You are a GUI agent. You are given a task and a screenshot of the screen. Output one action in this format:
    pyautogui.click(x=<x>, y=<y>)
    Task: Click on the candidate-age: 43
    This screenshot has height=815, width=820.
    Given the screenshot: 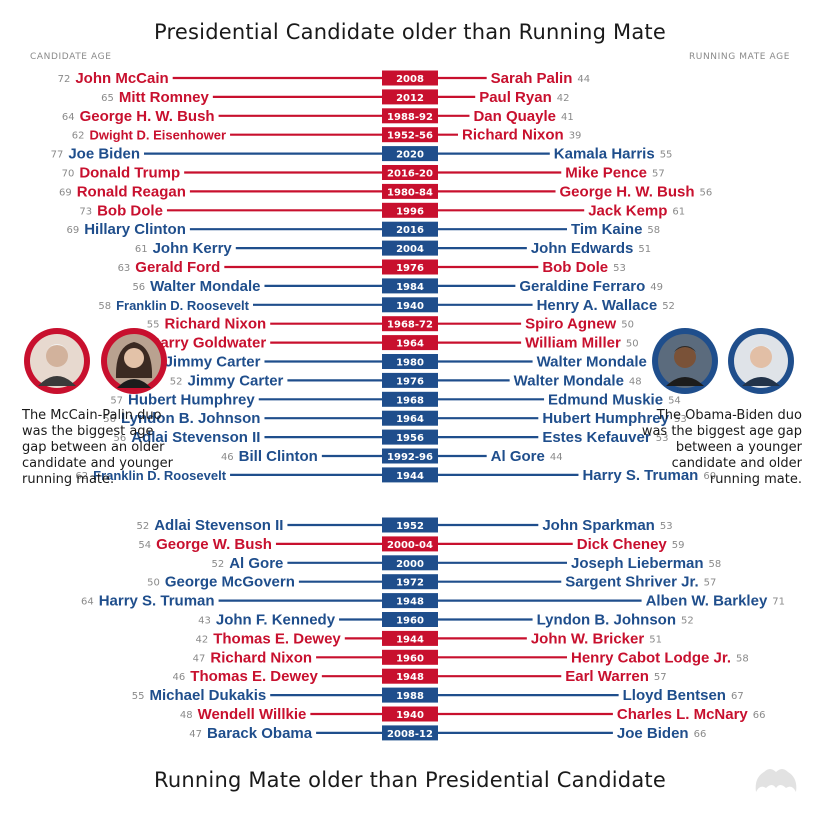 What is the action you would take?
    pyautogui.click(x=204, y=621)
    